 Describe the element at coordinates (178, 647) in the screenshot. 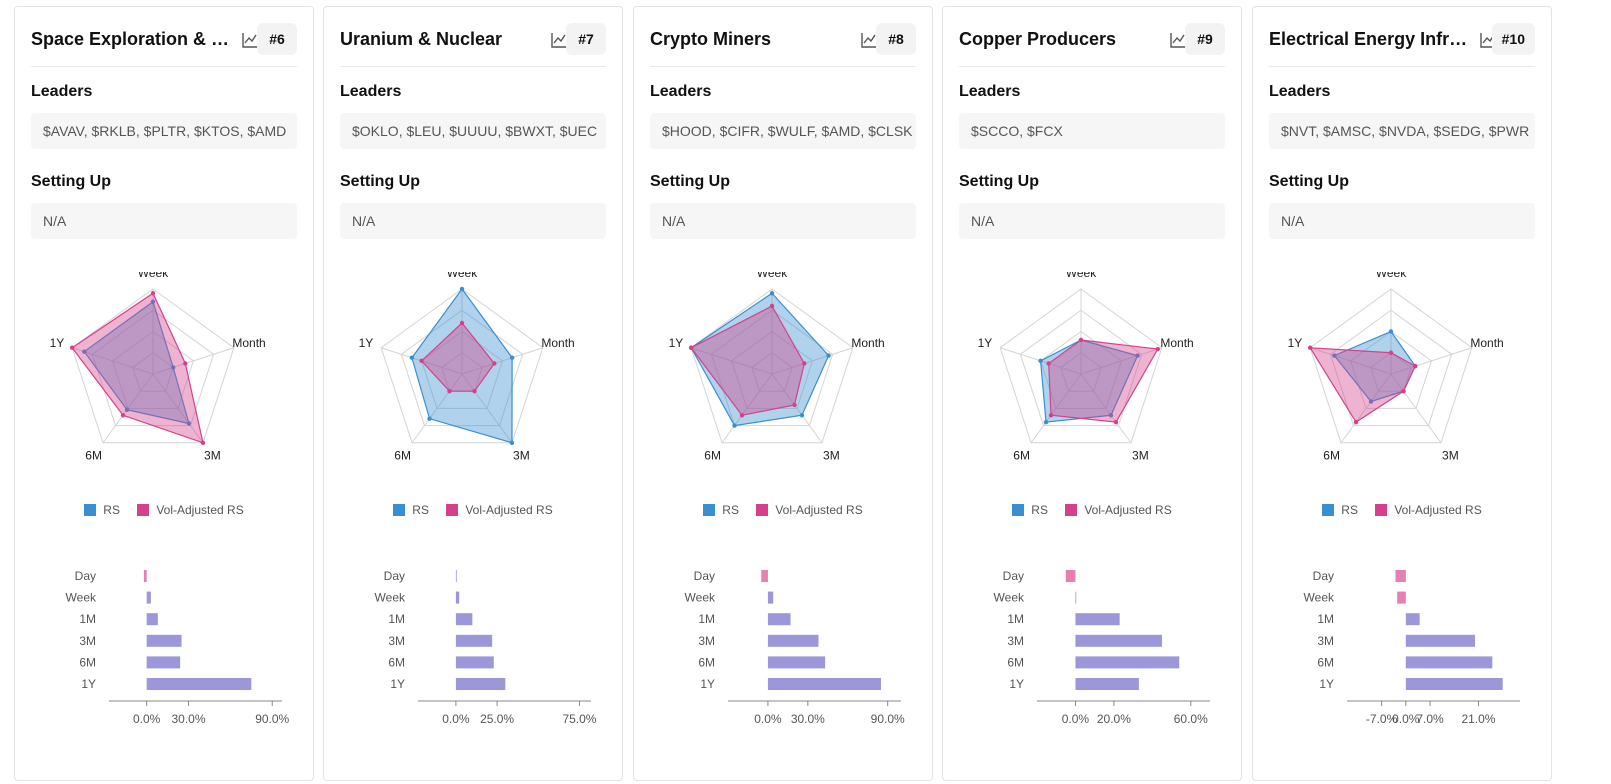

I see `performance-bar-chart: Day Week 1M 3M 6M 1Y 0.0% 30.0% 90.0%` at that location.